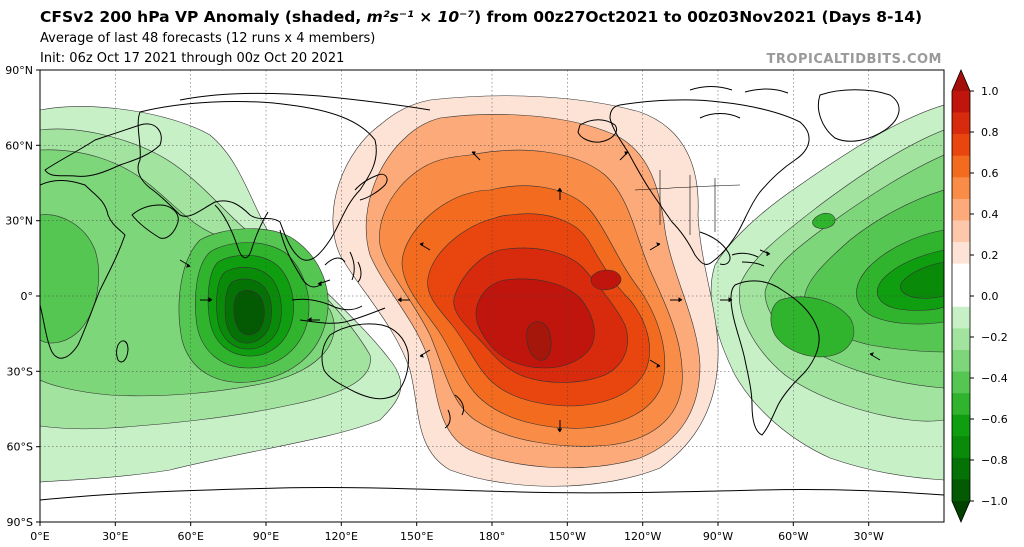 The height and width of the screenshot is (547, 1024). What do you see at coordinates (454, 411) in the screenshot?
I see `newzealand-coast` at bounding box center [454, 411].